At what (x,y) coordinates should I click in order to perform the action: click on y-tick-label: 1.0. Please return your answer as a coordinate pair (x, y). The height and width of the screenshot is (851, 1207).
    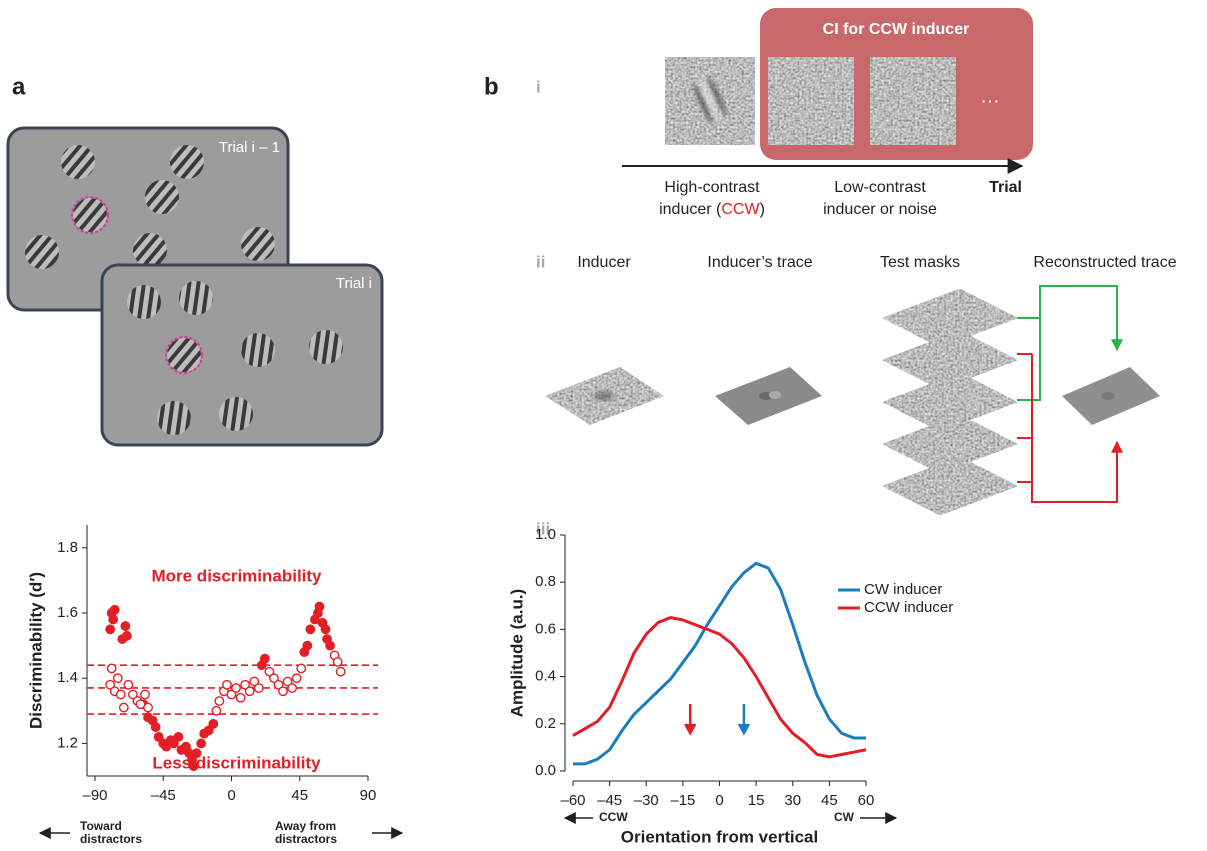
    Looking at the image, I should click on (545, 534).